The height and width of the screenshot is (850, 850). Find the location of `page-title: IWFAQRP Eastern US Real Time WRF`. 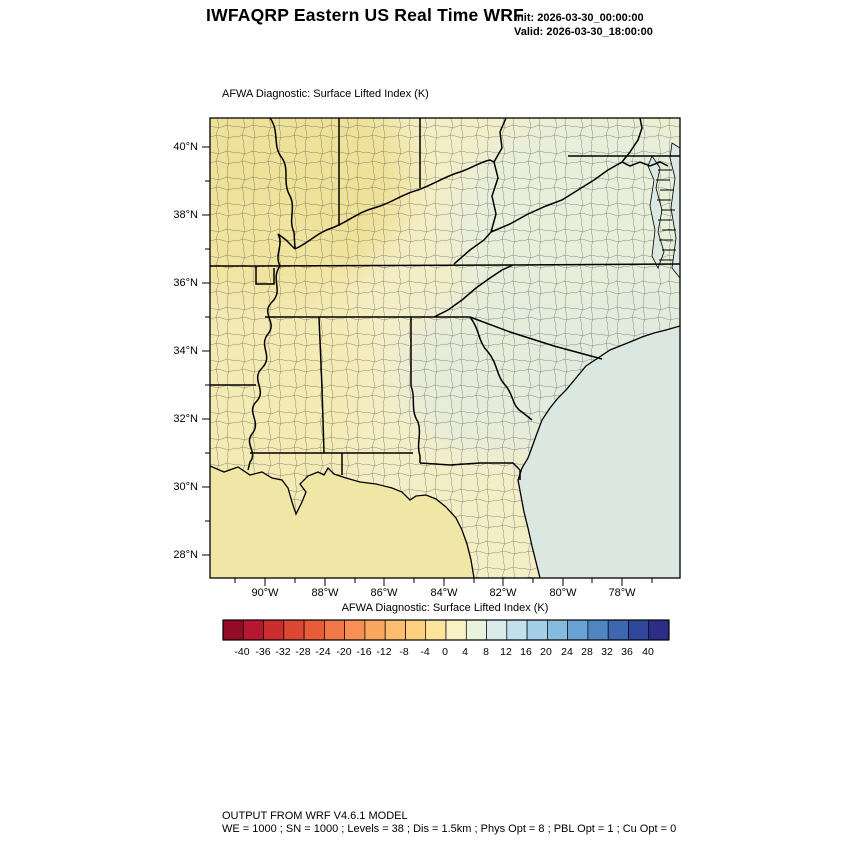

page-title: IWFAQRP Eastern US Real Time WRF is located at coordinates (365, 15).